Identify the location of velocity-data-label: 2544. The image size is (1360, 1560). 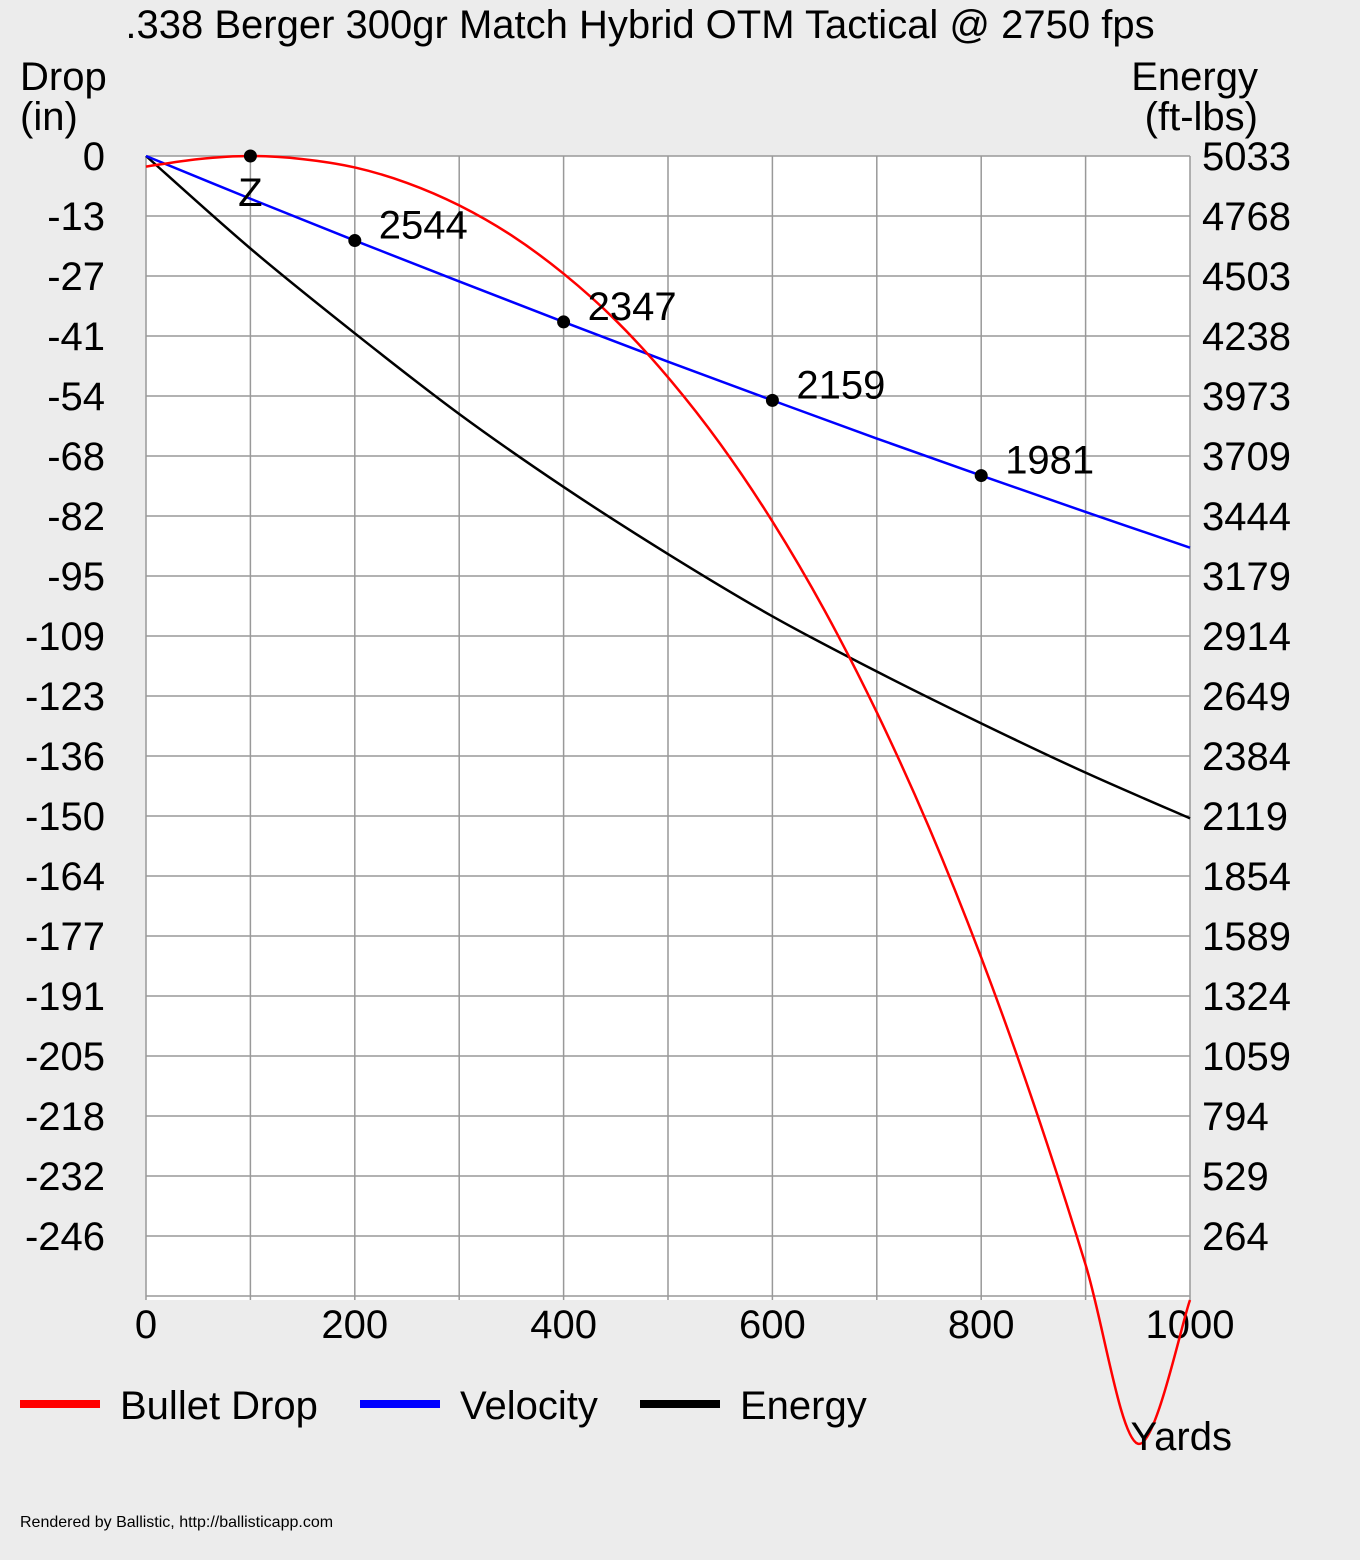
(423, 226).